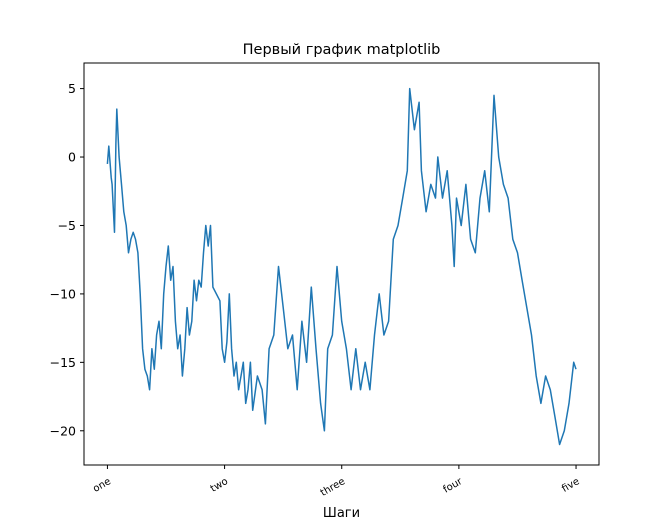 The image size is (664, 527). I want to click on x-axis: one two three four five, so click(336, 482).